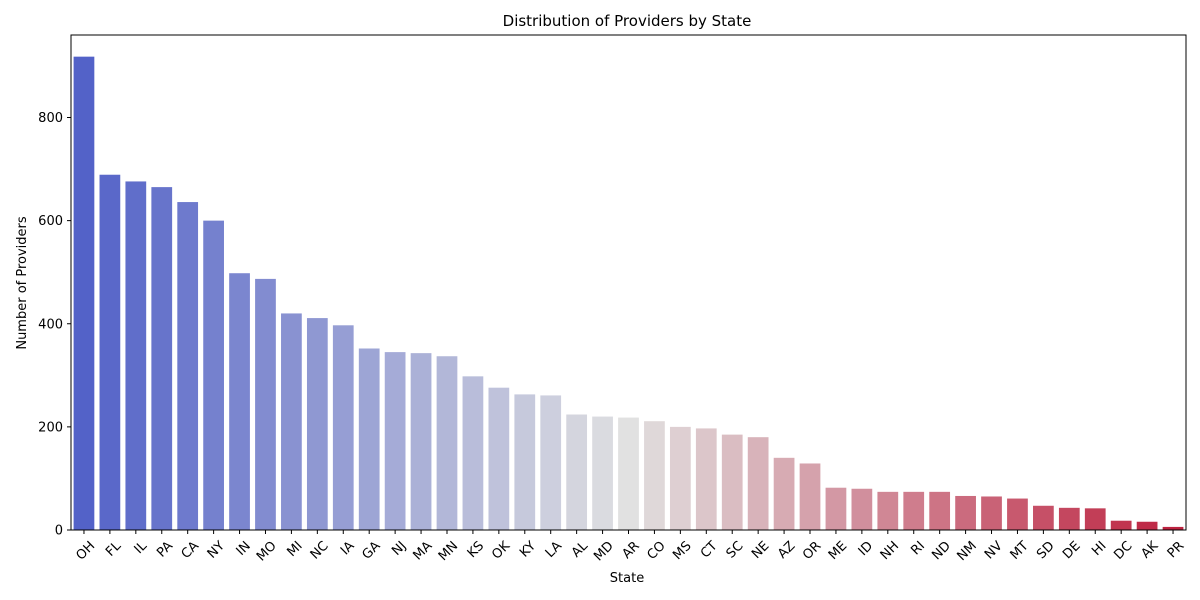  I want to click on x-tick-label: LA, so click(554, 550).